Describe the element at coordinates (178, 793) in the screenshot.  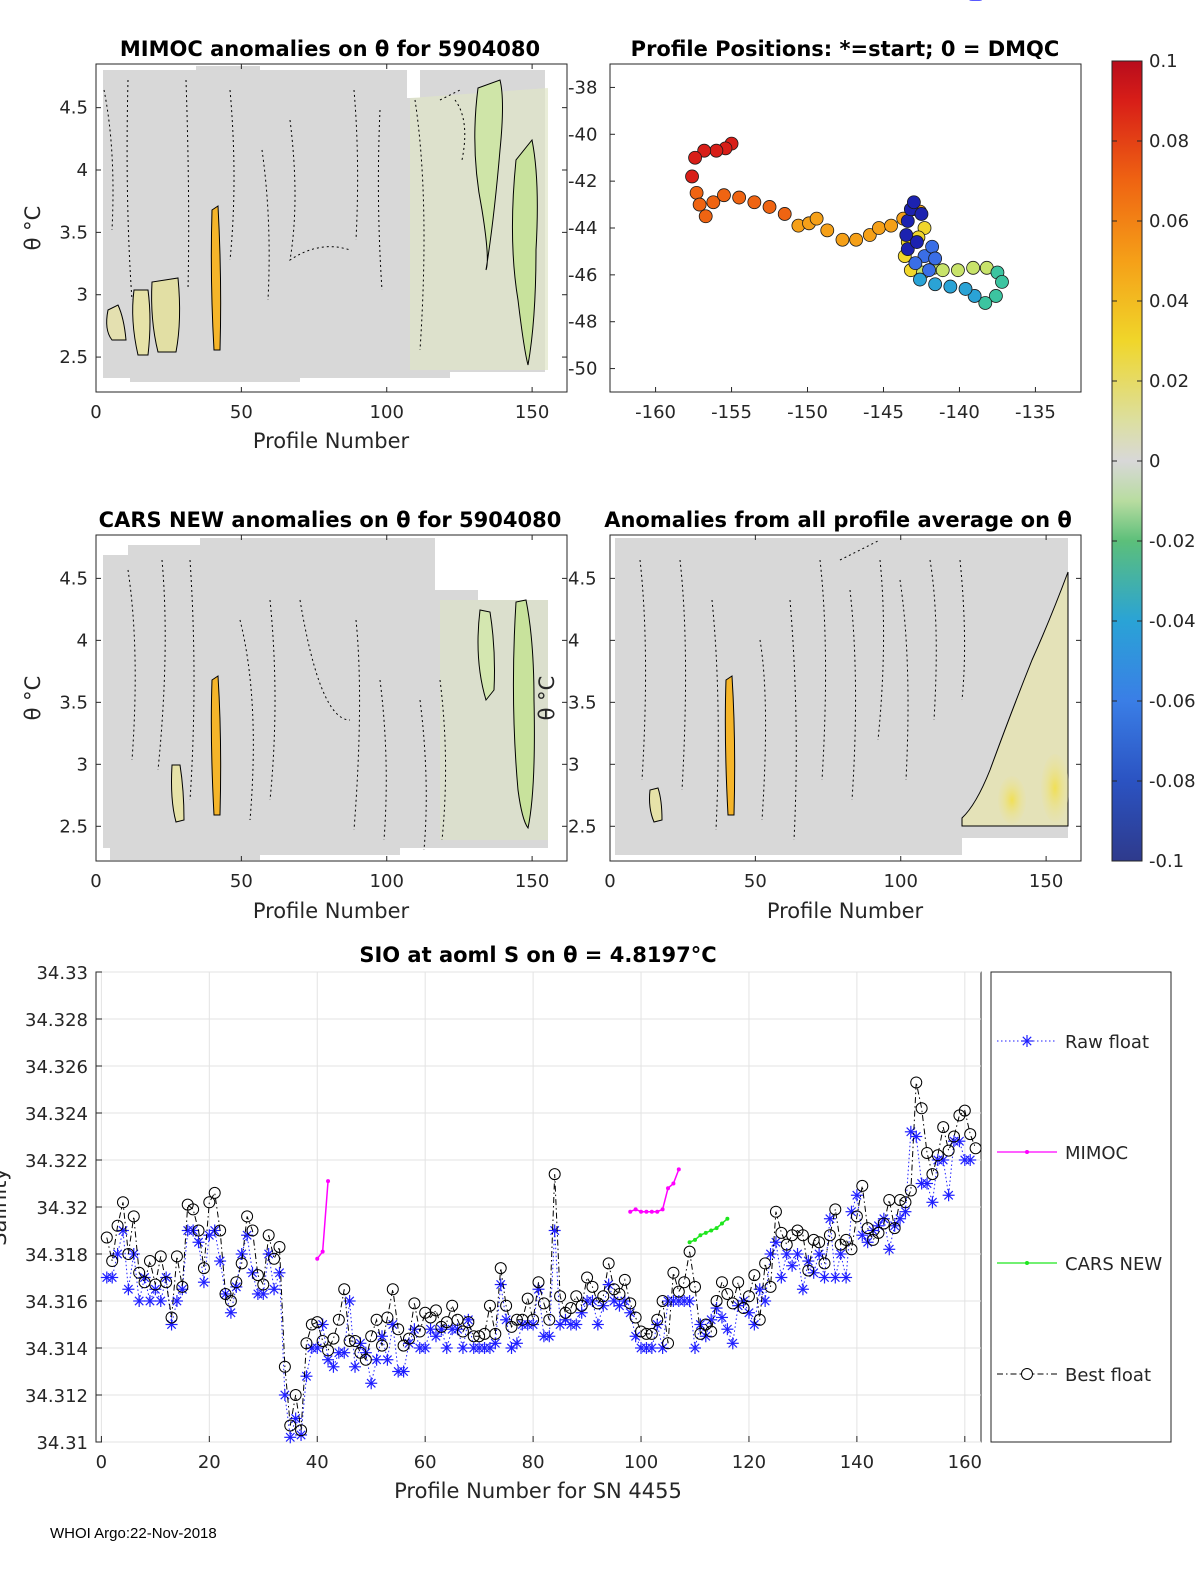
I see `cars-contour-c` at that location.